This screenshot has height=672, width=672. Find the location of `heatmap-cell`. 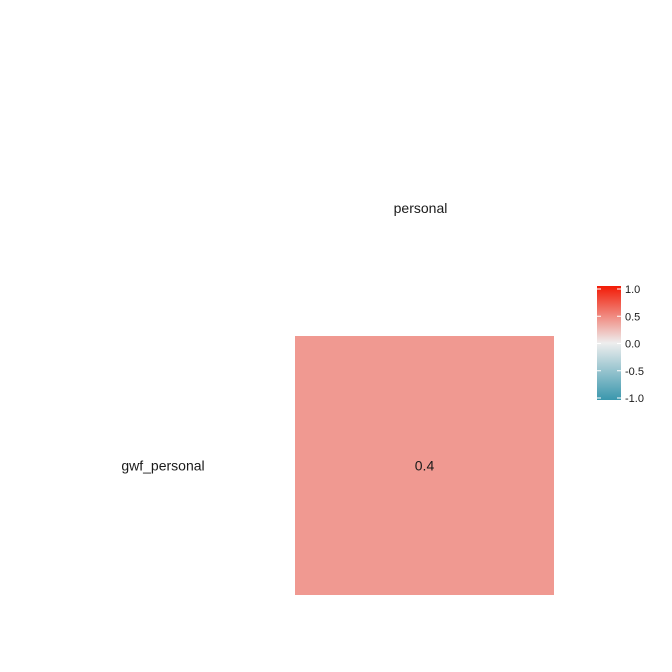

heatmap-cell is located at coordinates (424, 465).